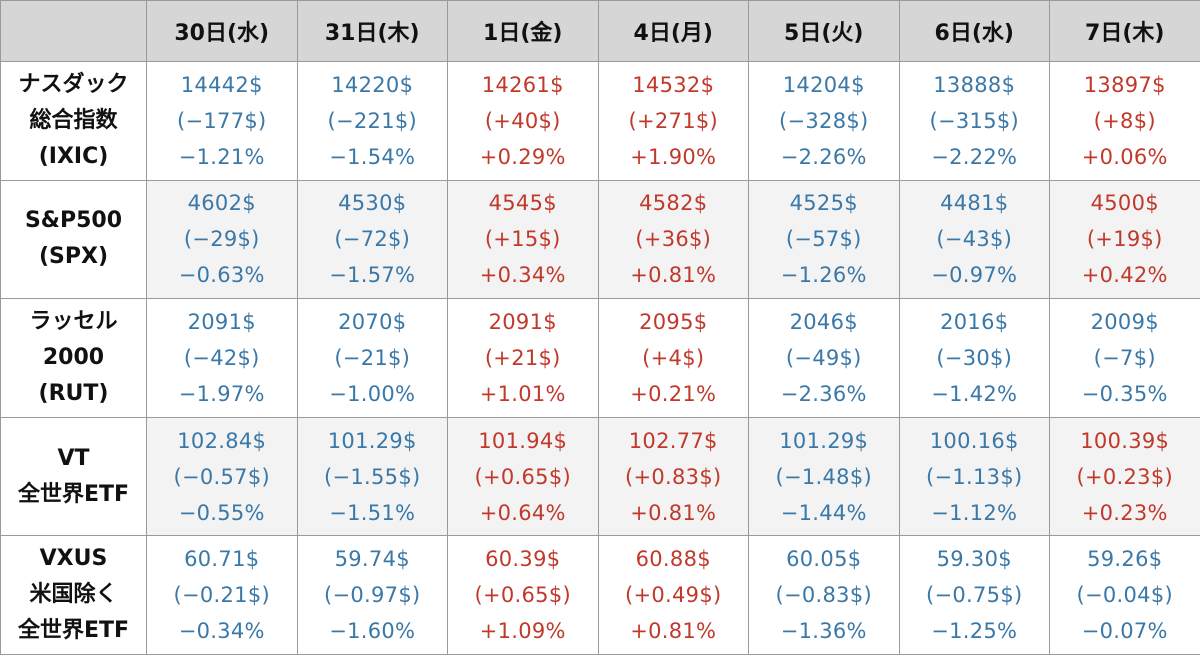  Describe the element at coordinates (221, 239) in the screenshot. I see `price-change: (−29$)` at that location.